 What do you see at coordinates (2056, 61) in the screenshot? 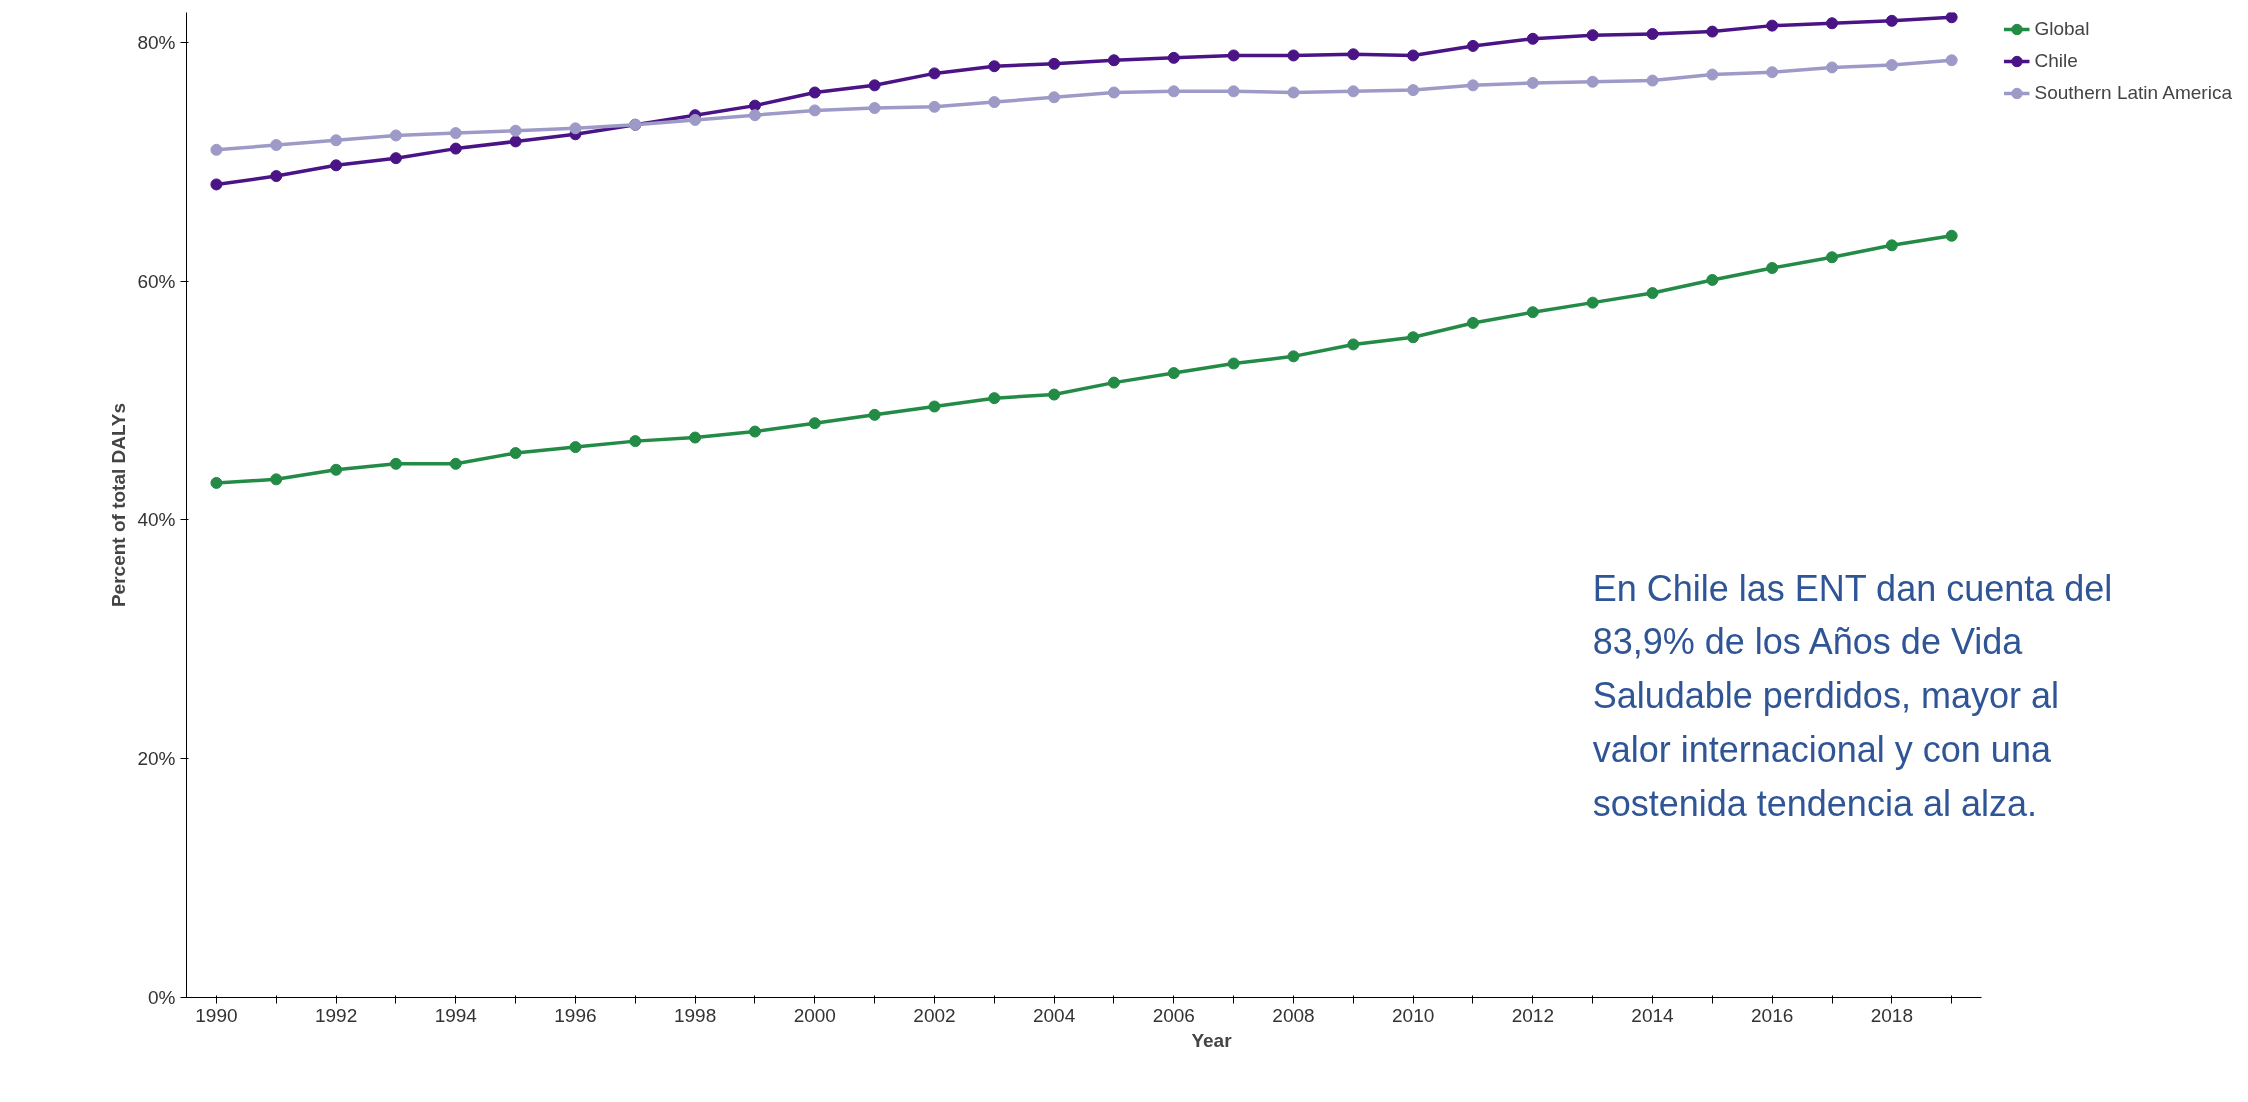
I see `legend-label: Chile` at bounding box center [2056, 61].